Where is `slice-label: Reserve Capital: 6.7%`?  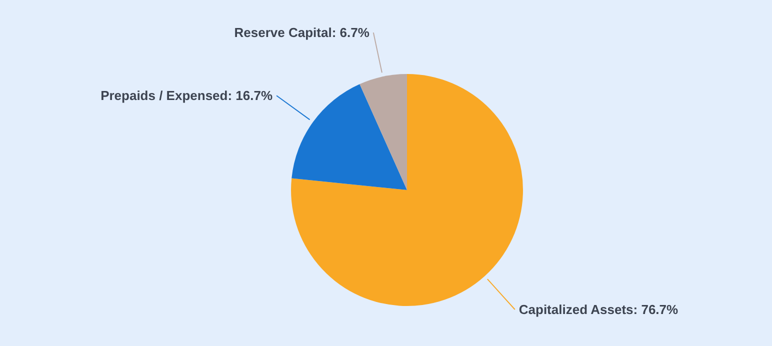
slice-label: Reserve Capital: 6.7% is located at coordinates (302, 32).